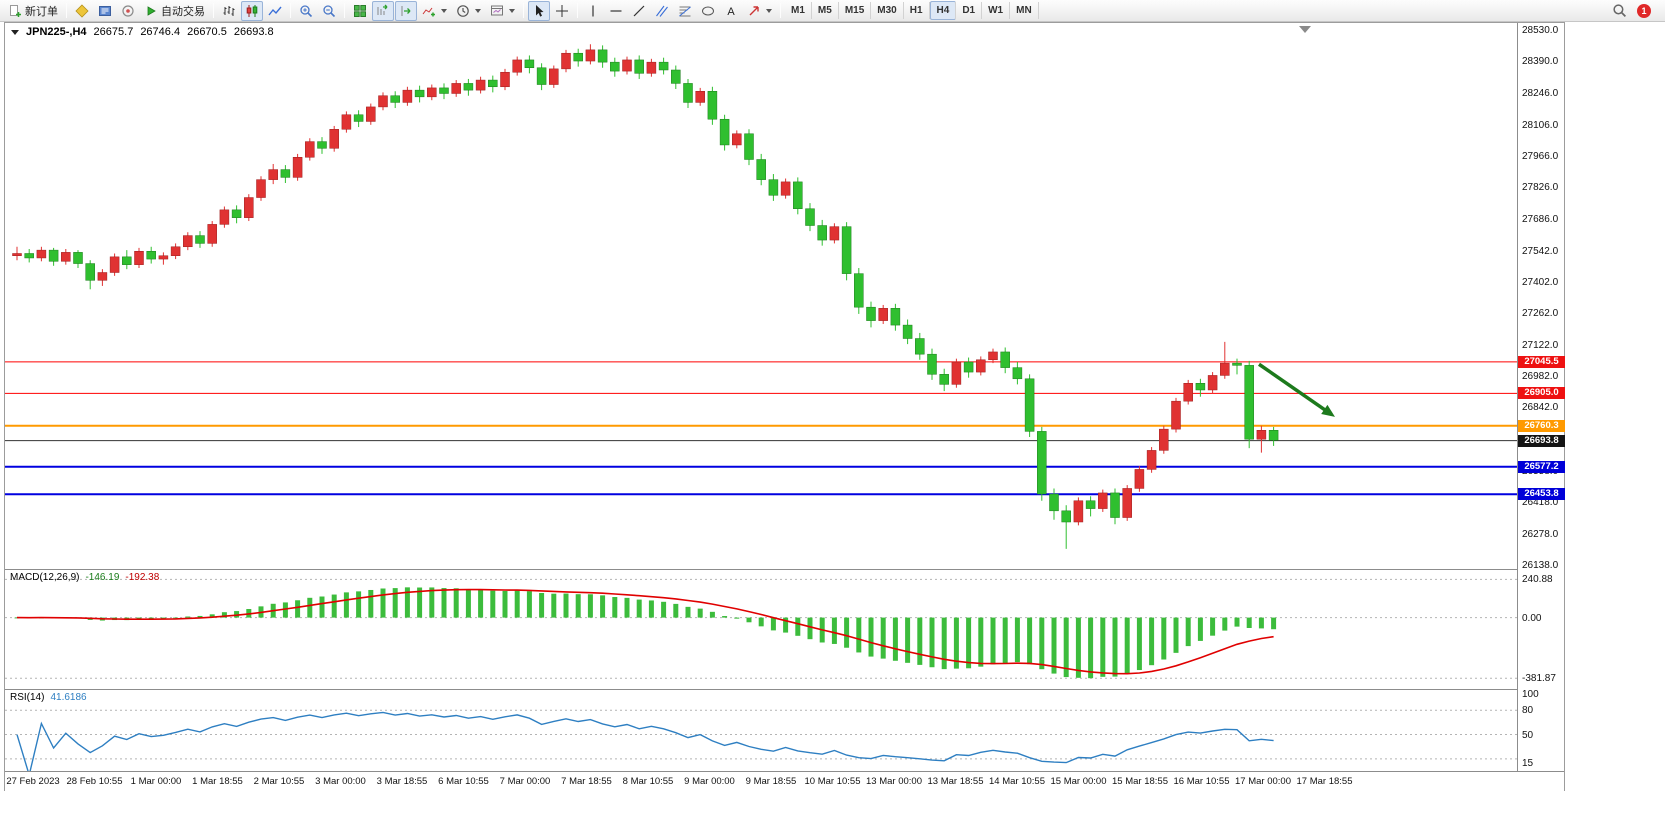 The image size is (1665, 839). Describe the element at coordinates (1540, 408) in the screenshot. I see `price-axis-label: 26842.0` at that location.